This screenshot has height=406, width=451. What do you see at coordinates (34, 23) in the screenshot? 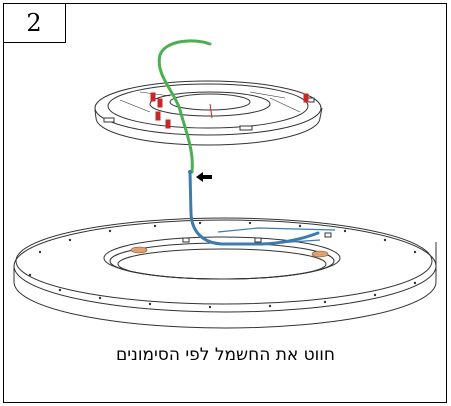
I see `step-number: 2` at bounding box center [34, 23].